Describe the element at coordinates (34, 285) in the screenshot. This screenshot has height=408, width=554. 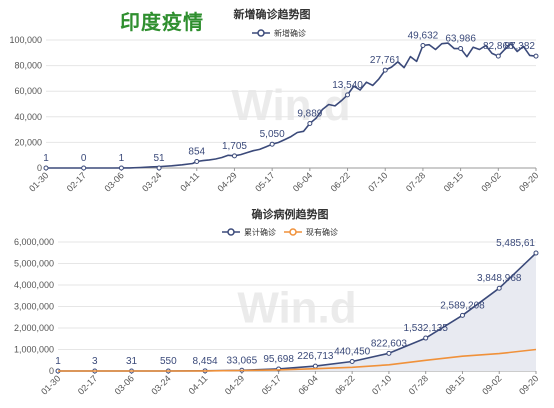
I see `y-tick-label: 4,000,000` at that location.